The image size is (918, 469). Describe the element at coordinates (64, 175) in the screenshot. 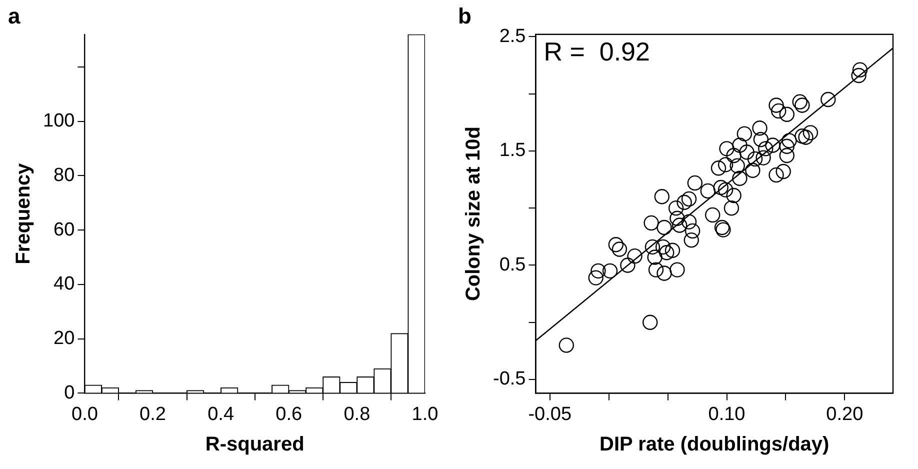

I see `y-tick-label: 80` at that location.